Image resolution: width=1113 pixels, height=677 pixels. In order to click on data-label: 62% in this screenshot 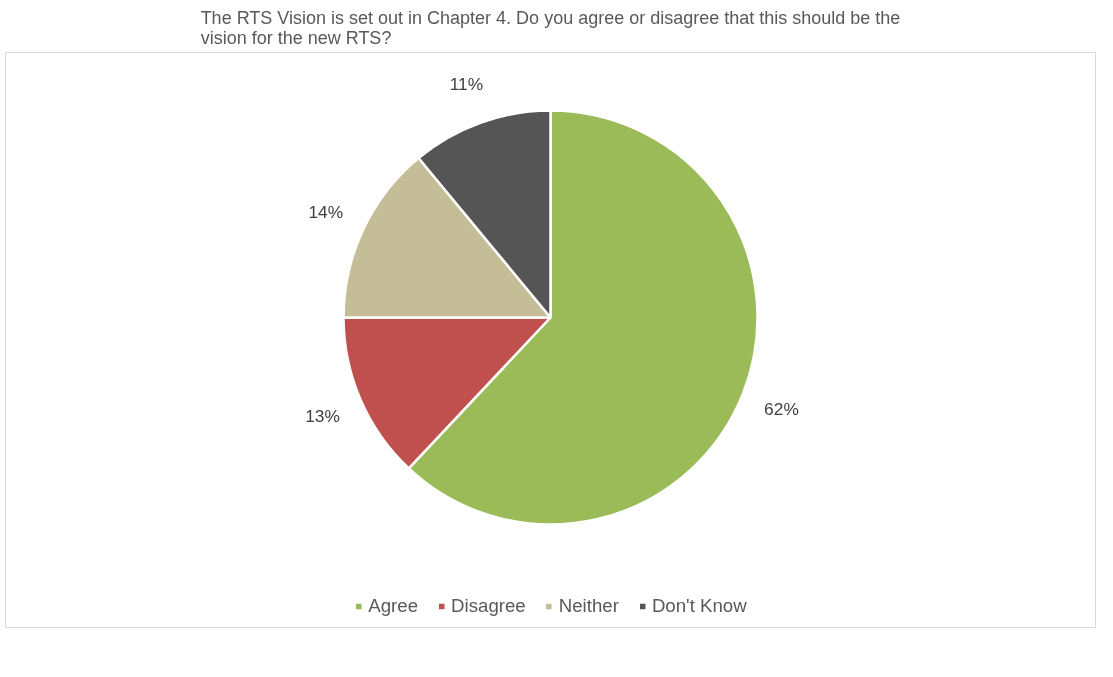, I will do `click(781, 408)`.